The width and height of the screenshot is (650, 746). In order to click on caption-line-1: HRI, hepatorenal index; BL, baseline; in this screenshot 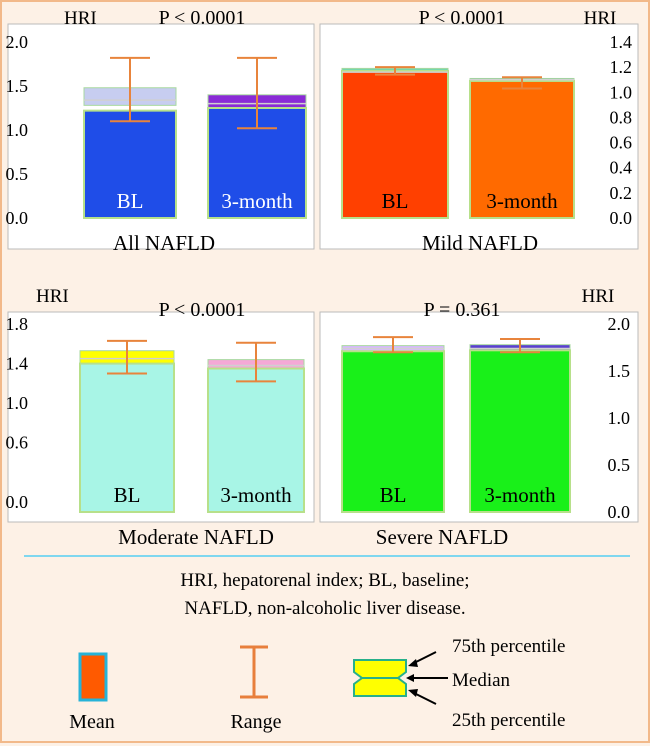, I will do `click(324, 580)`.